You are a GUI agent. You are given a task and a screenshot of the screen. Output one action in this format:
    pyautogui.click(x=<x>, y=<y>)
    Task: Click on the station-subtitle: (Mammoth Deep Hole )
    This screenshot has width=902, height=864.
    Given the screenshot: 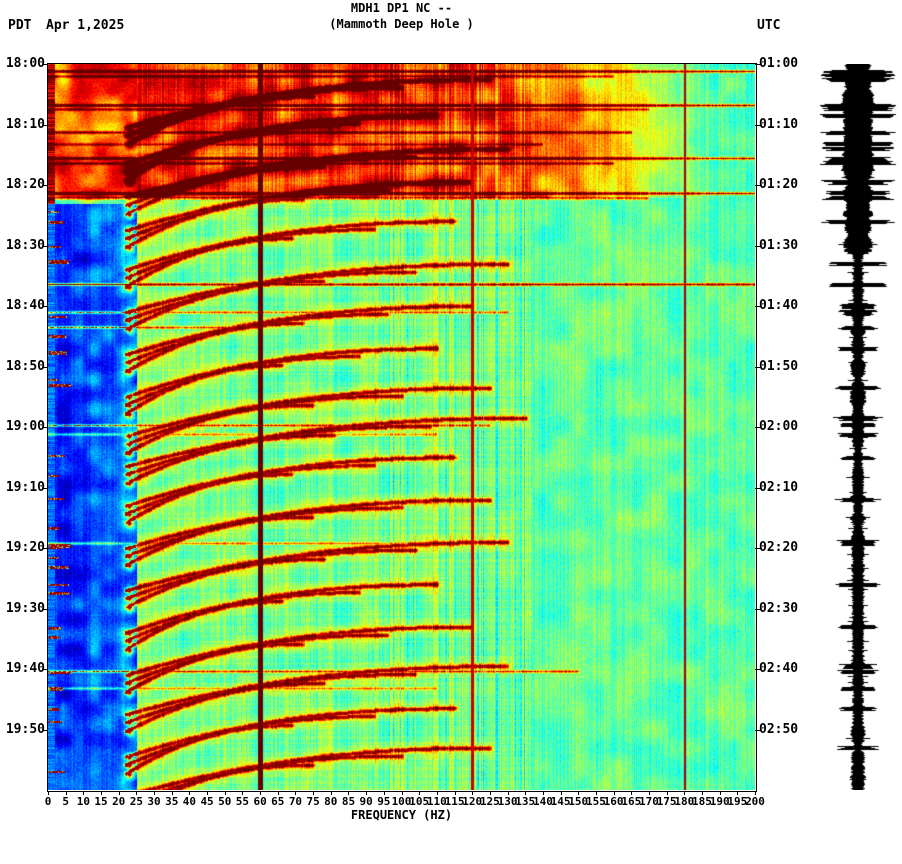 What is the action you would take?
    pyautogui.click(x=401, y=24)
    